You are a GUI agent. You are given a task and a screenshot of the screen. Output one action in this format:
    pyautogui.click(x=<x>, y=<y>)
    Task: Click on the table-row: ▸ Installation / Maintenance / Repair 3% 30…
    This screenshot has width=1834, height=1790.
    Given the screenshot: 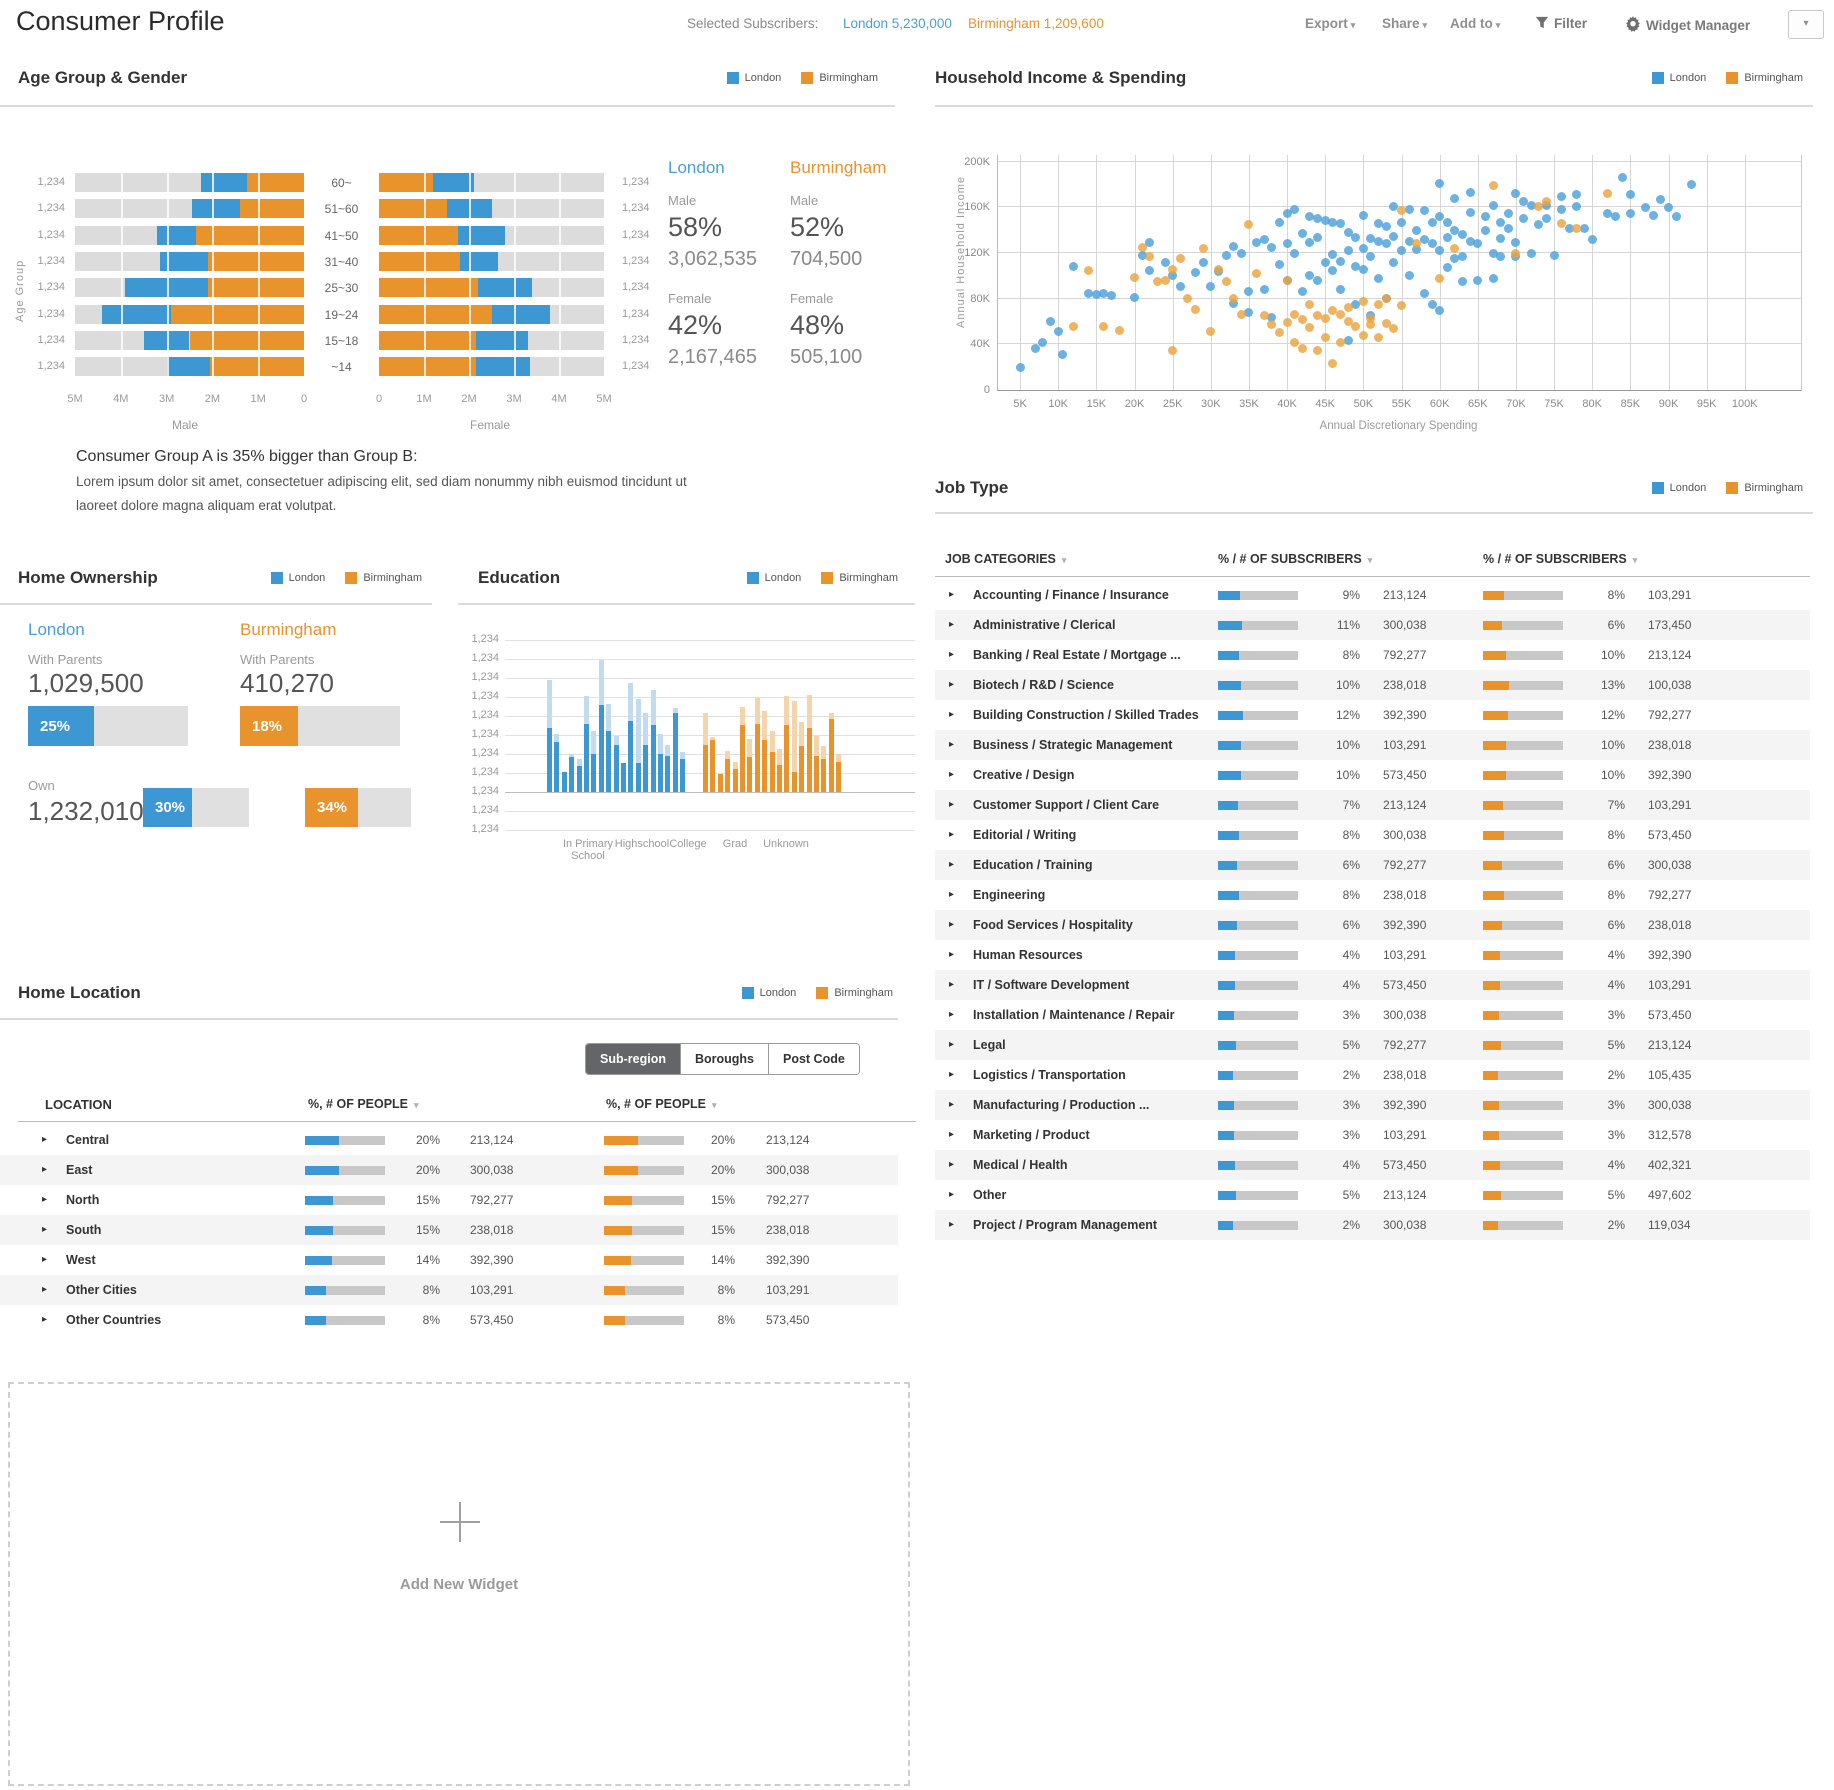 What is the action you would take?
    pyautogui.click(x=1372, y=1015)
    